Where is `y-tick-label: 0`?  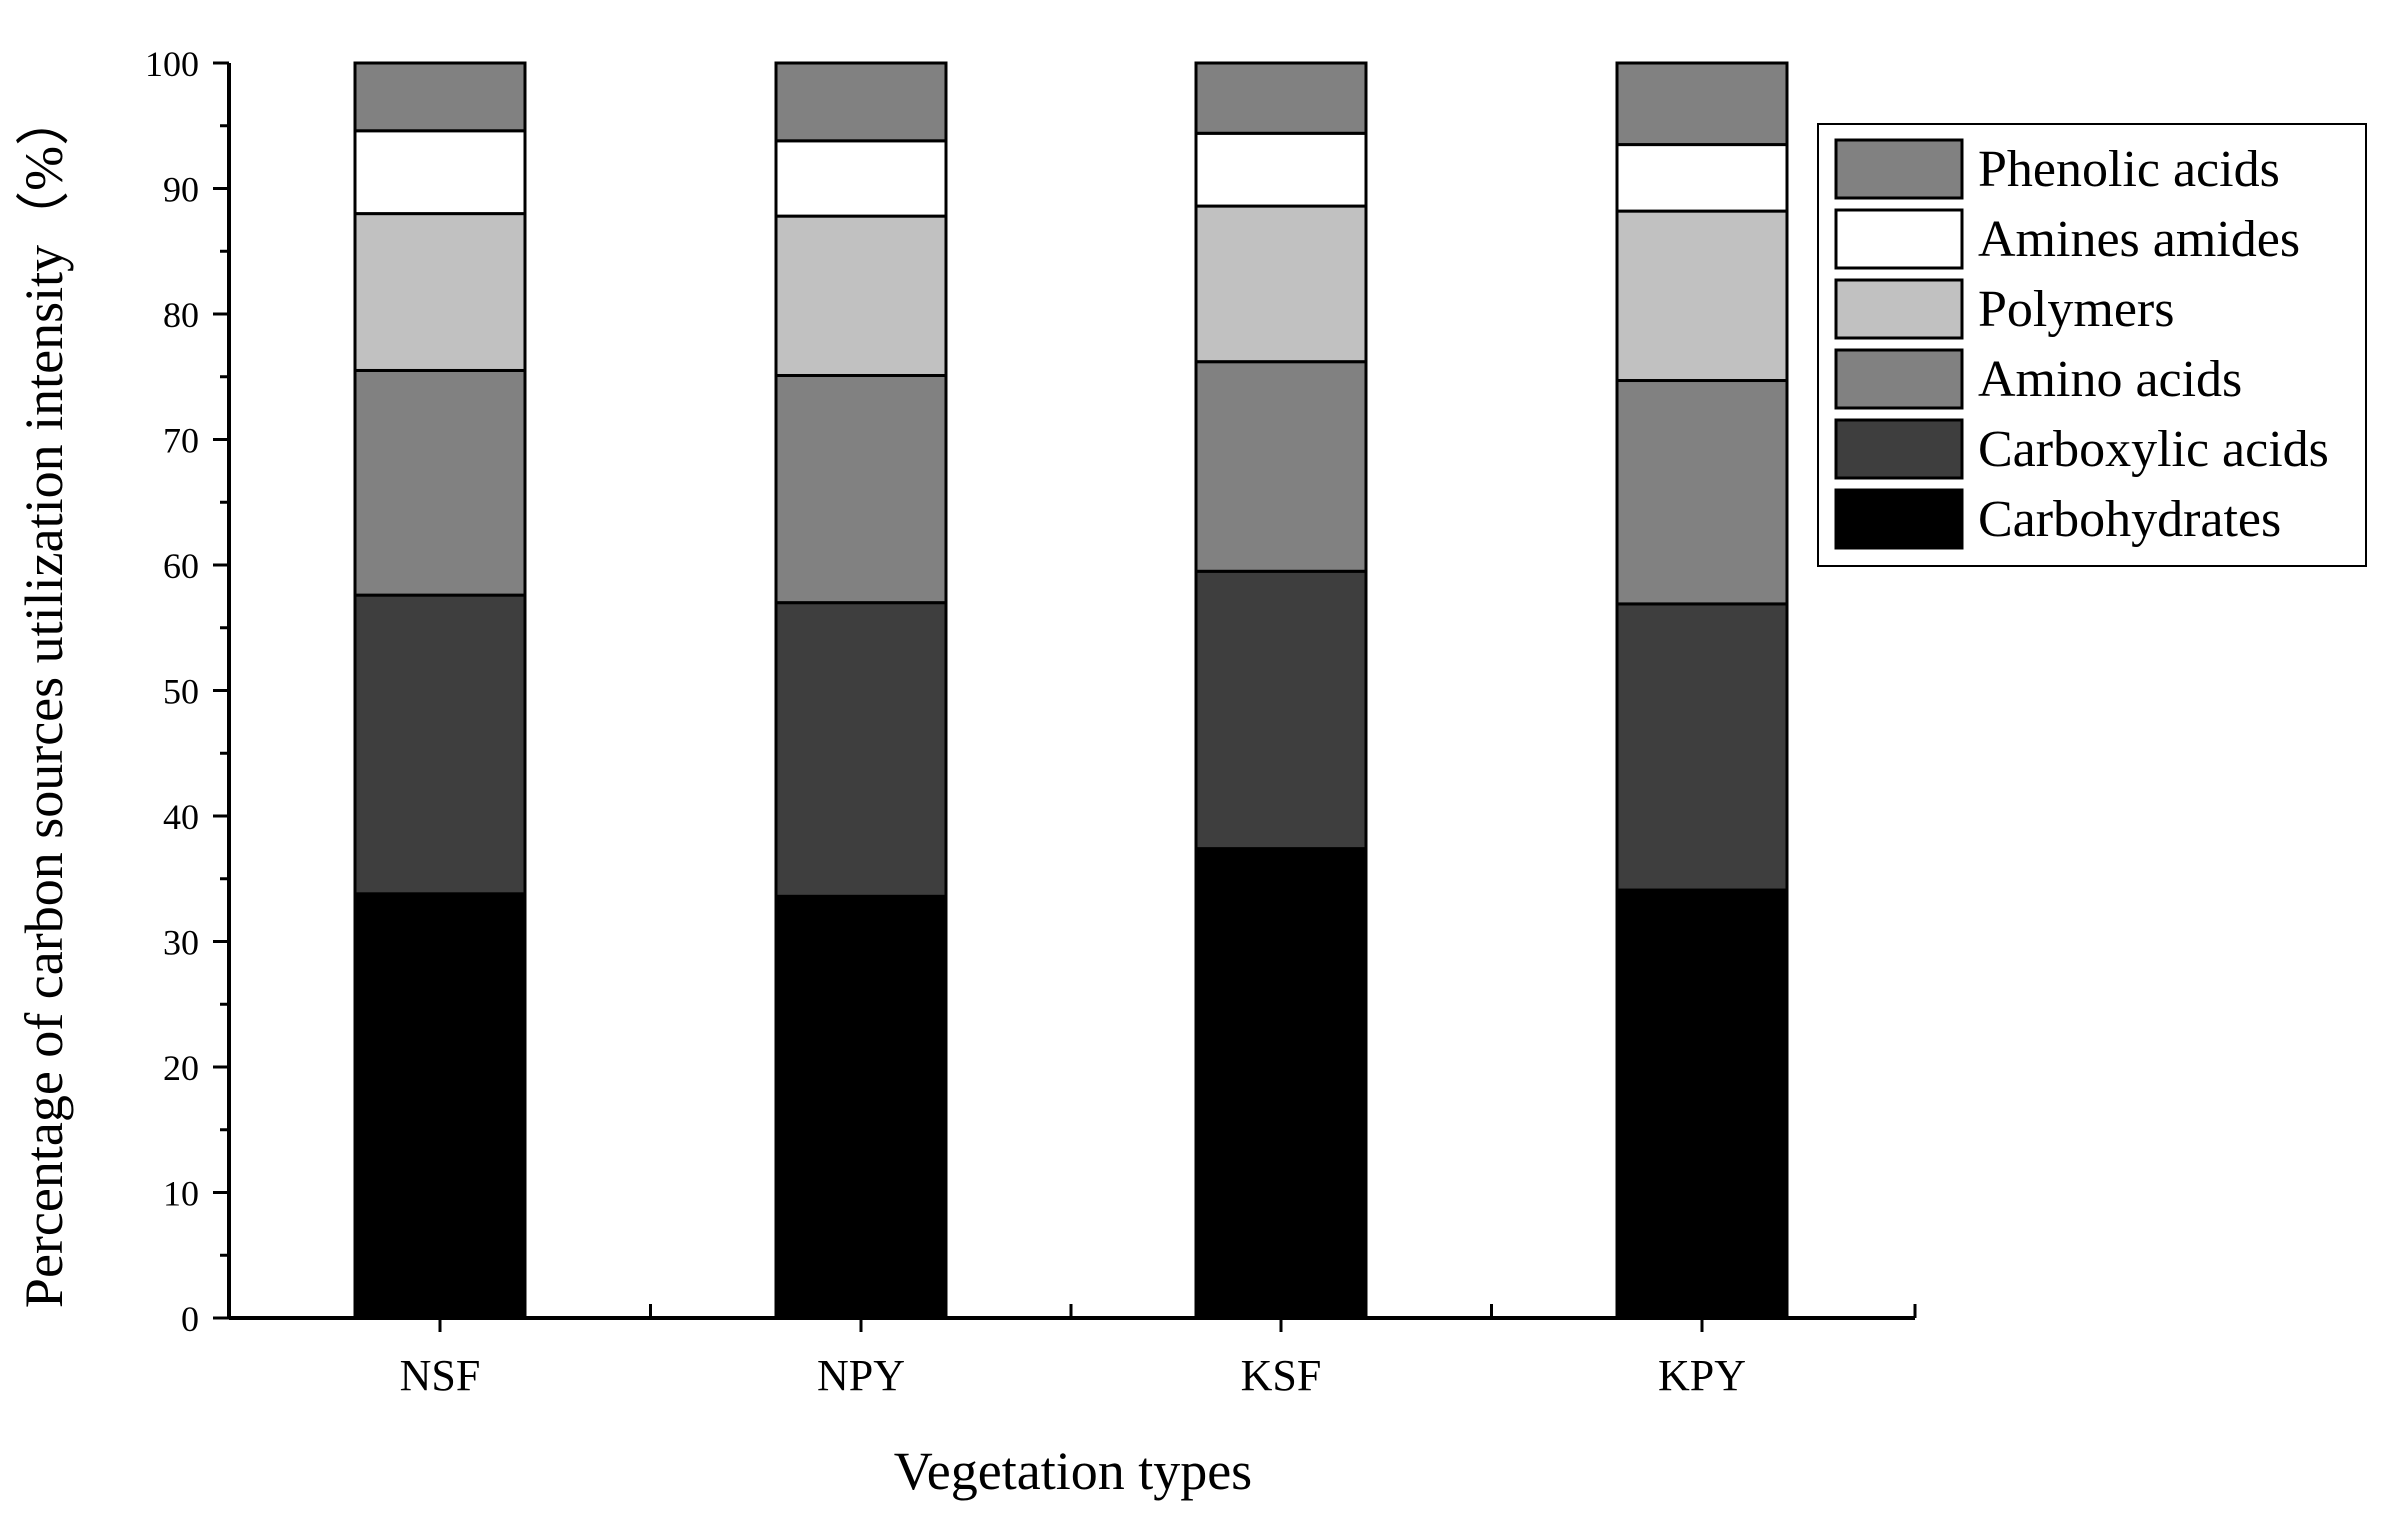
y-tick-label: 0 is located at coordinates (190, 1319).